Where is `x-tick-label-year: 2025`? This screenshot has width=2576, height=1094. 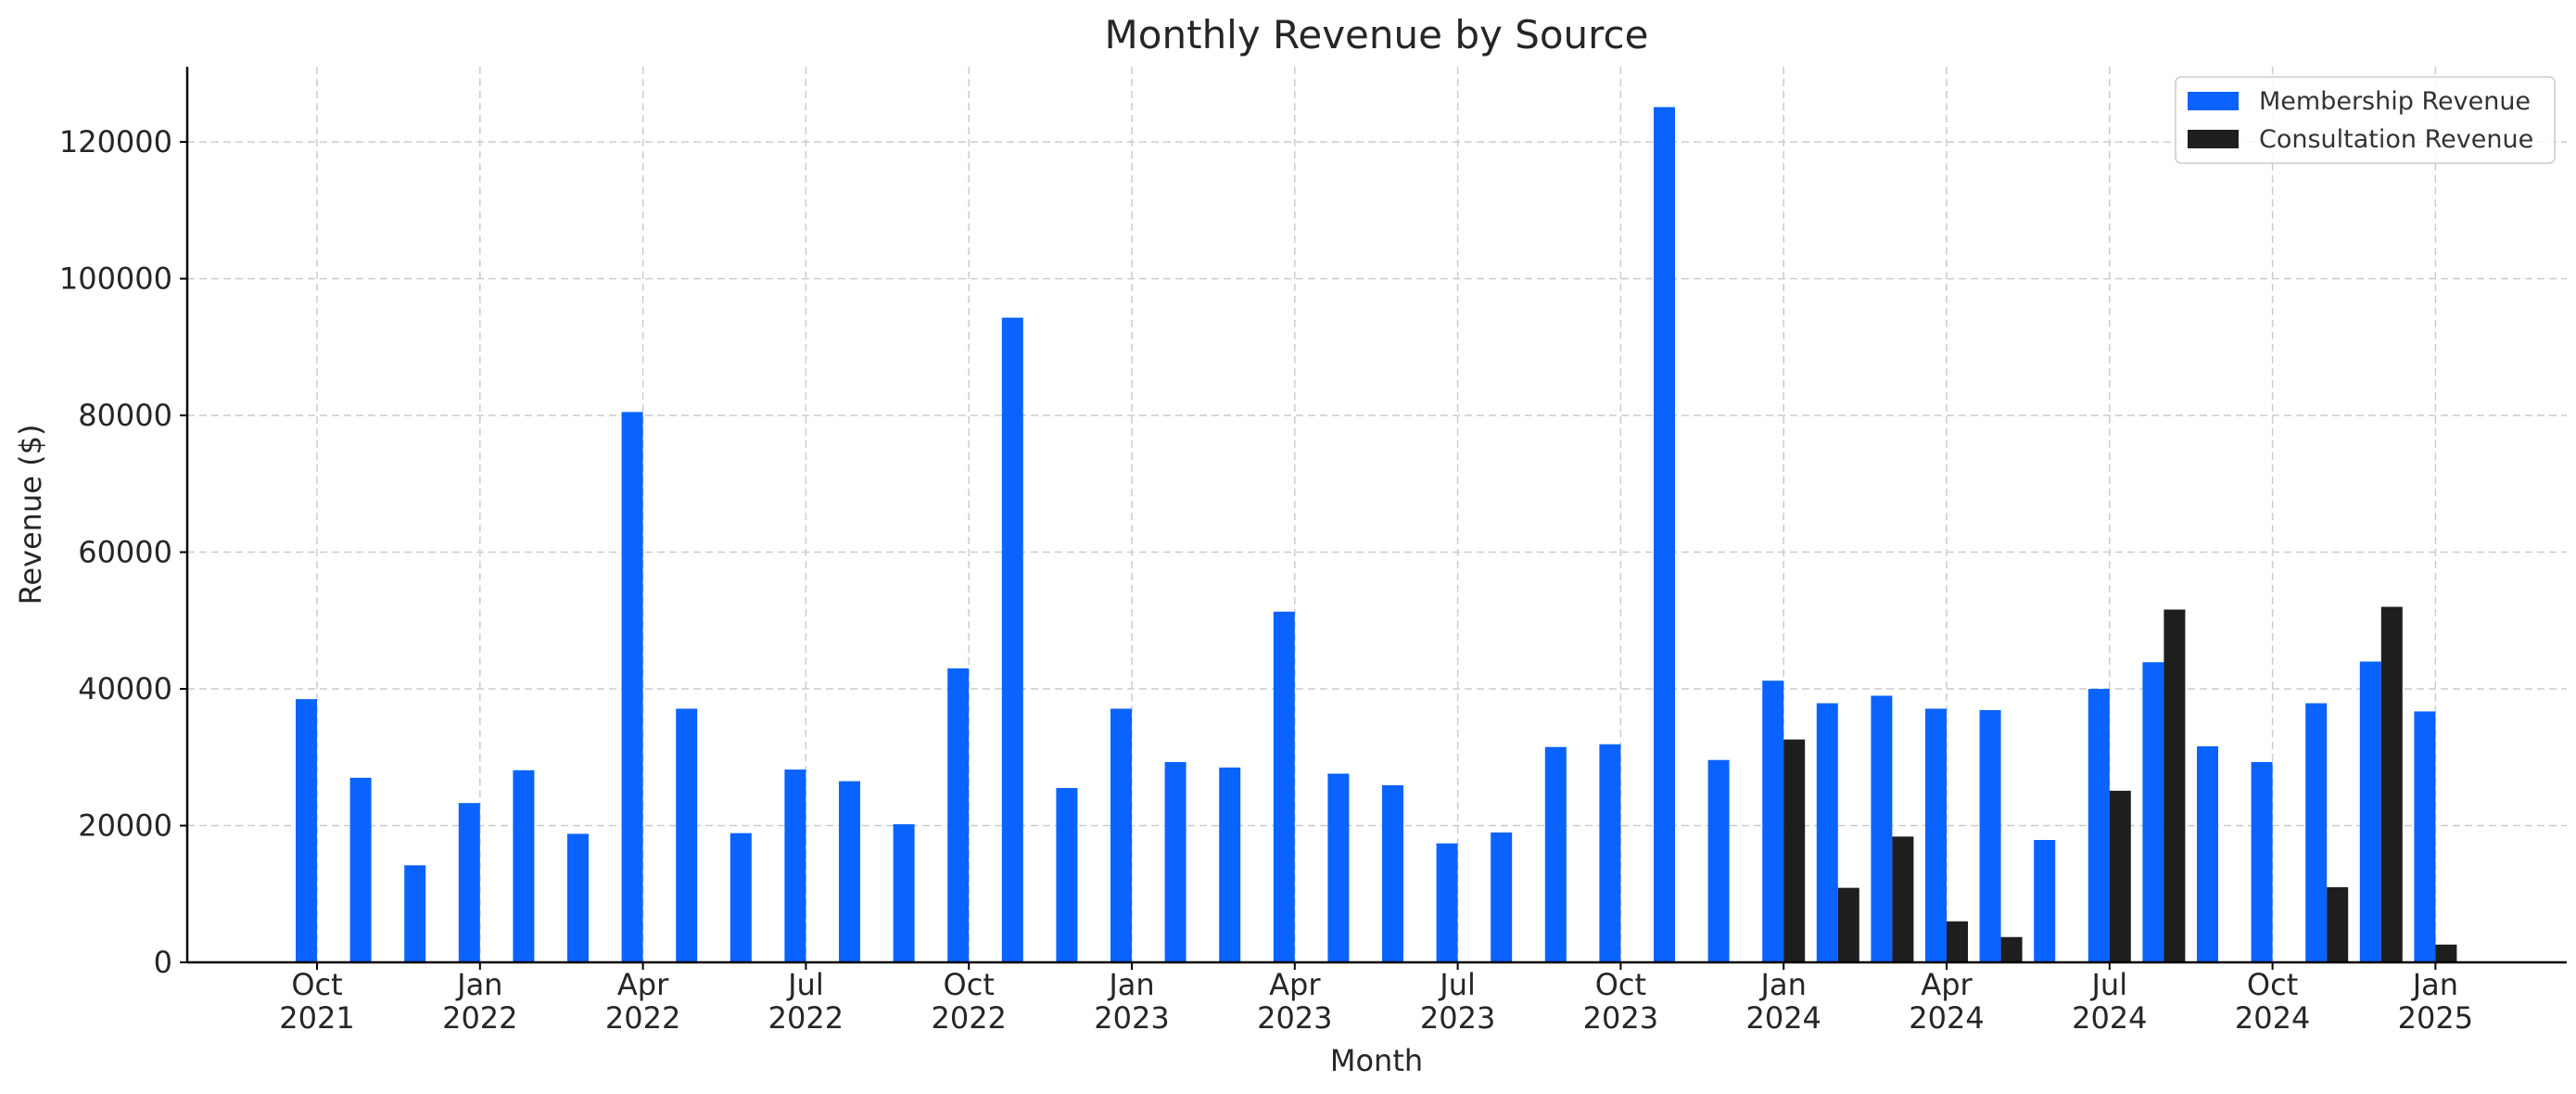 x-tick-label-year: 2025 is located at coordinates (2435, 1018).